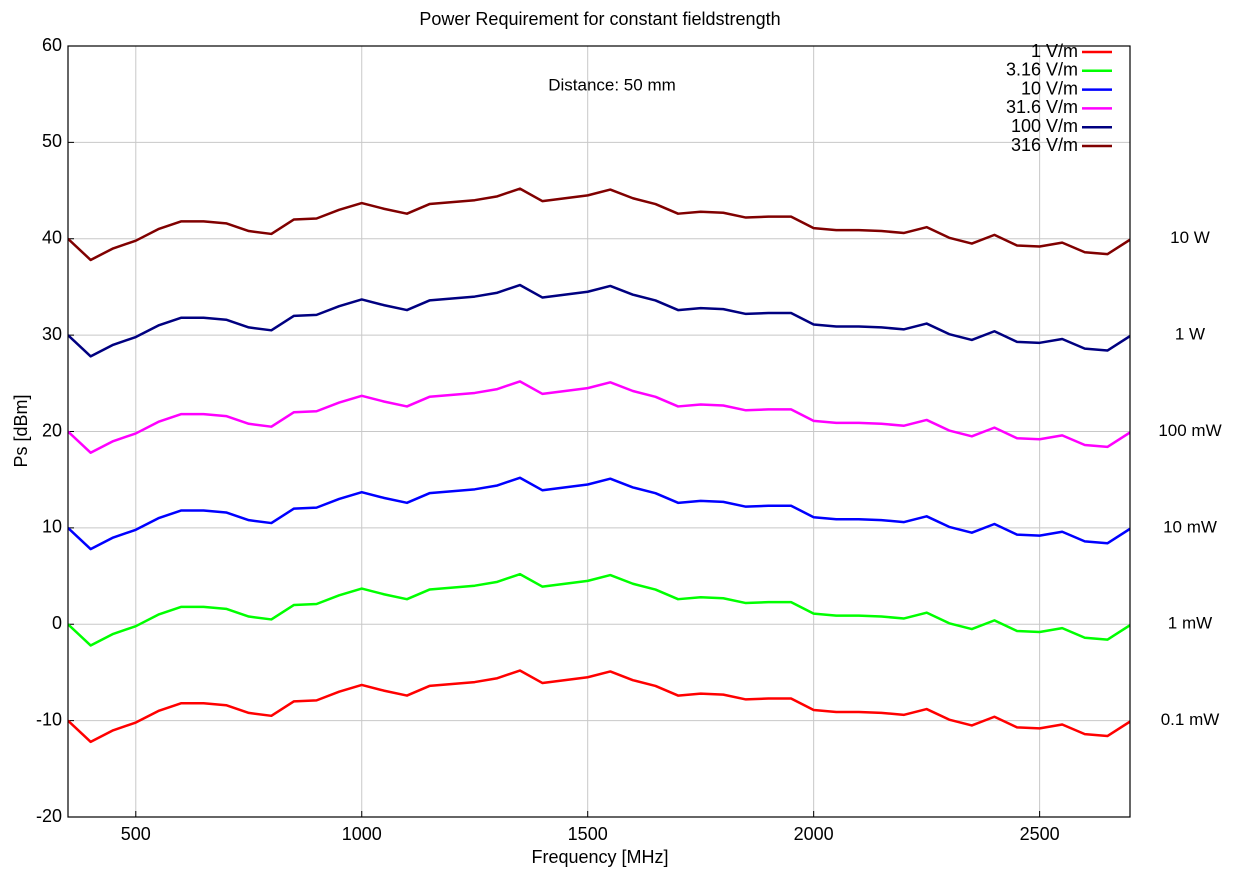 The width and height of the screenshot is (1237, 871). I want to click on y-tick-label: -20, so click(49, 816).